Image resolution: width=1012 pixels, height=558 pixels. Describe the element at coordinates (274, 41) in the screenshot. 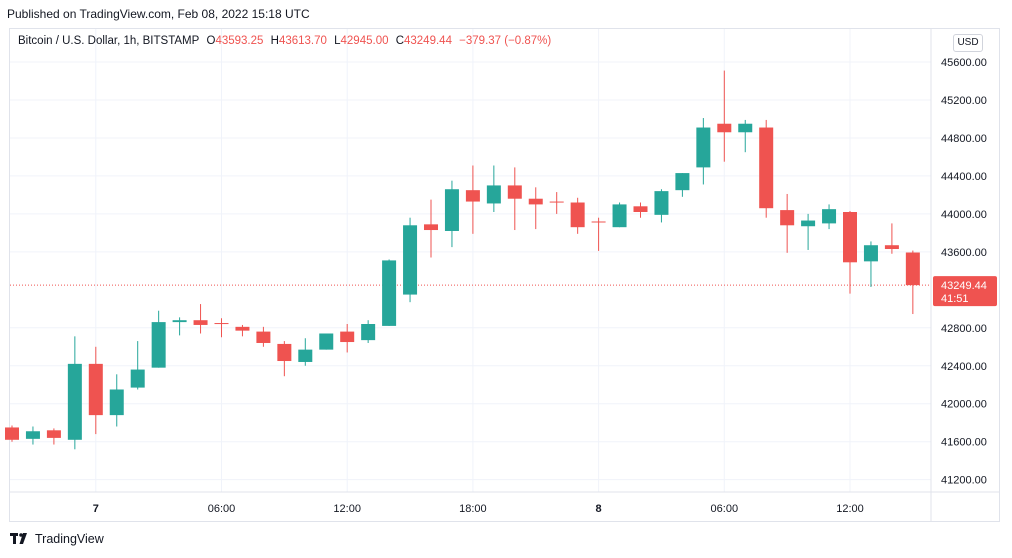

I see `high-label: H` at that location.